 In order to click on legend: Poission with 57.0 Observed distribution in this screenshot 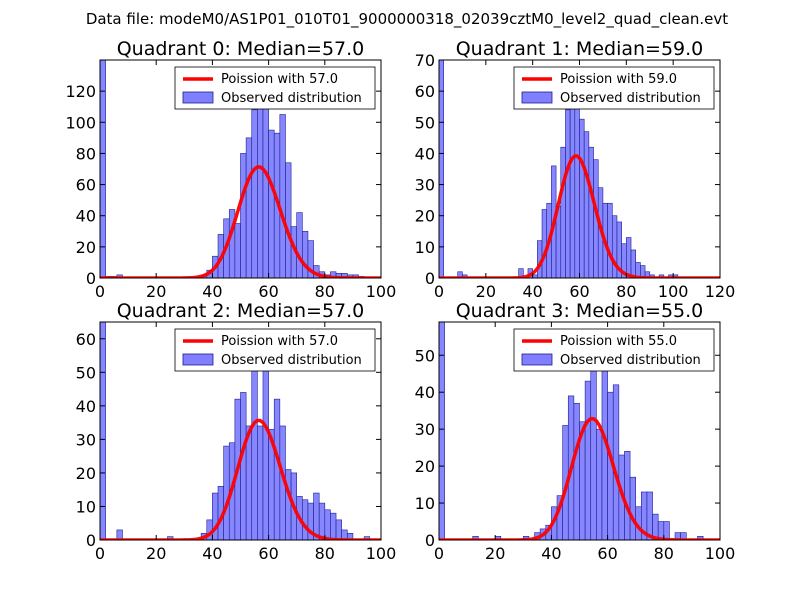, I will do `click(275, 88)`.